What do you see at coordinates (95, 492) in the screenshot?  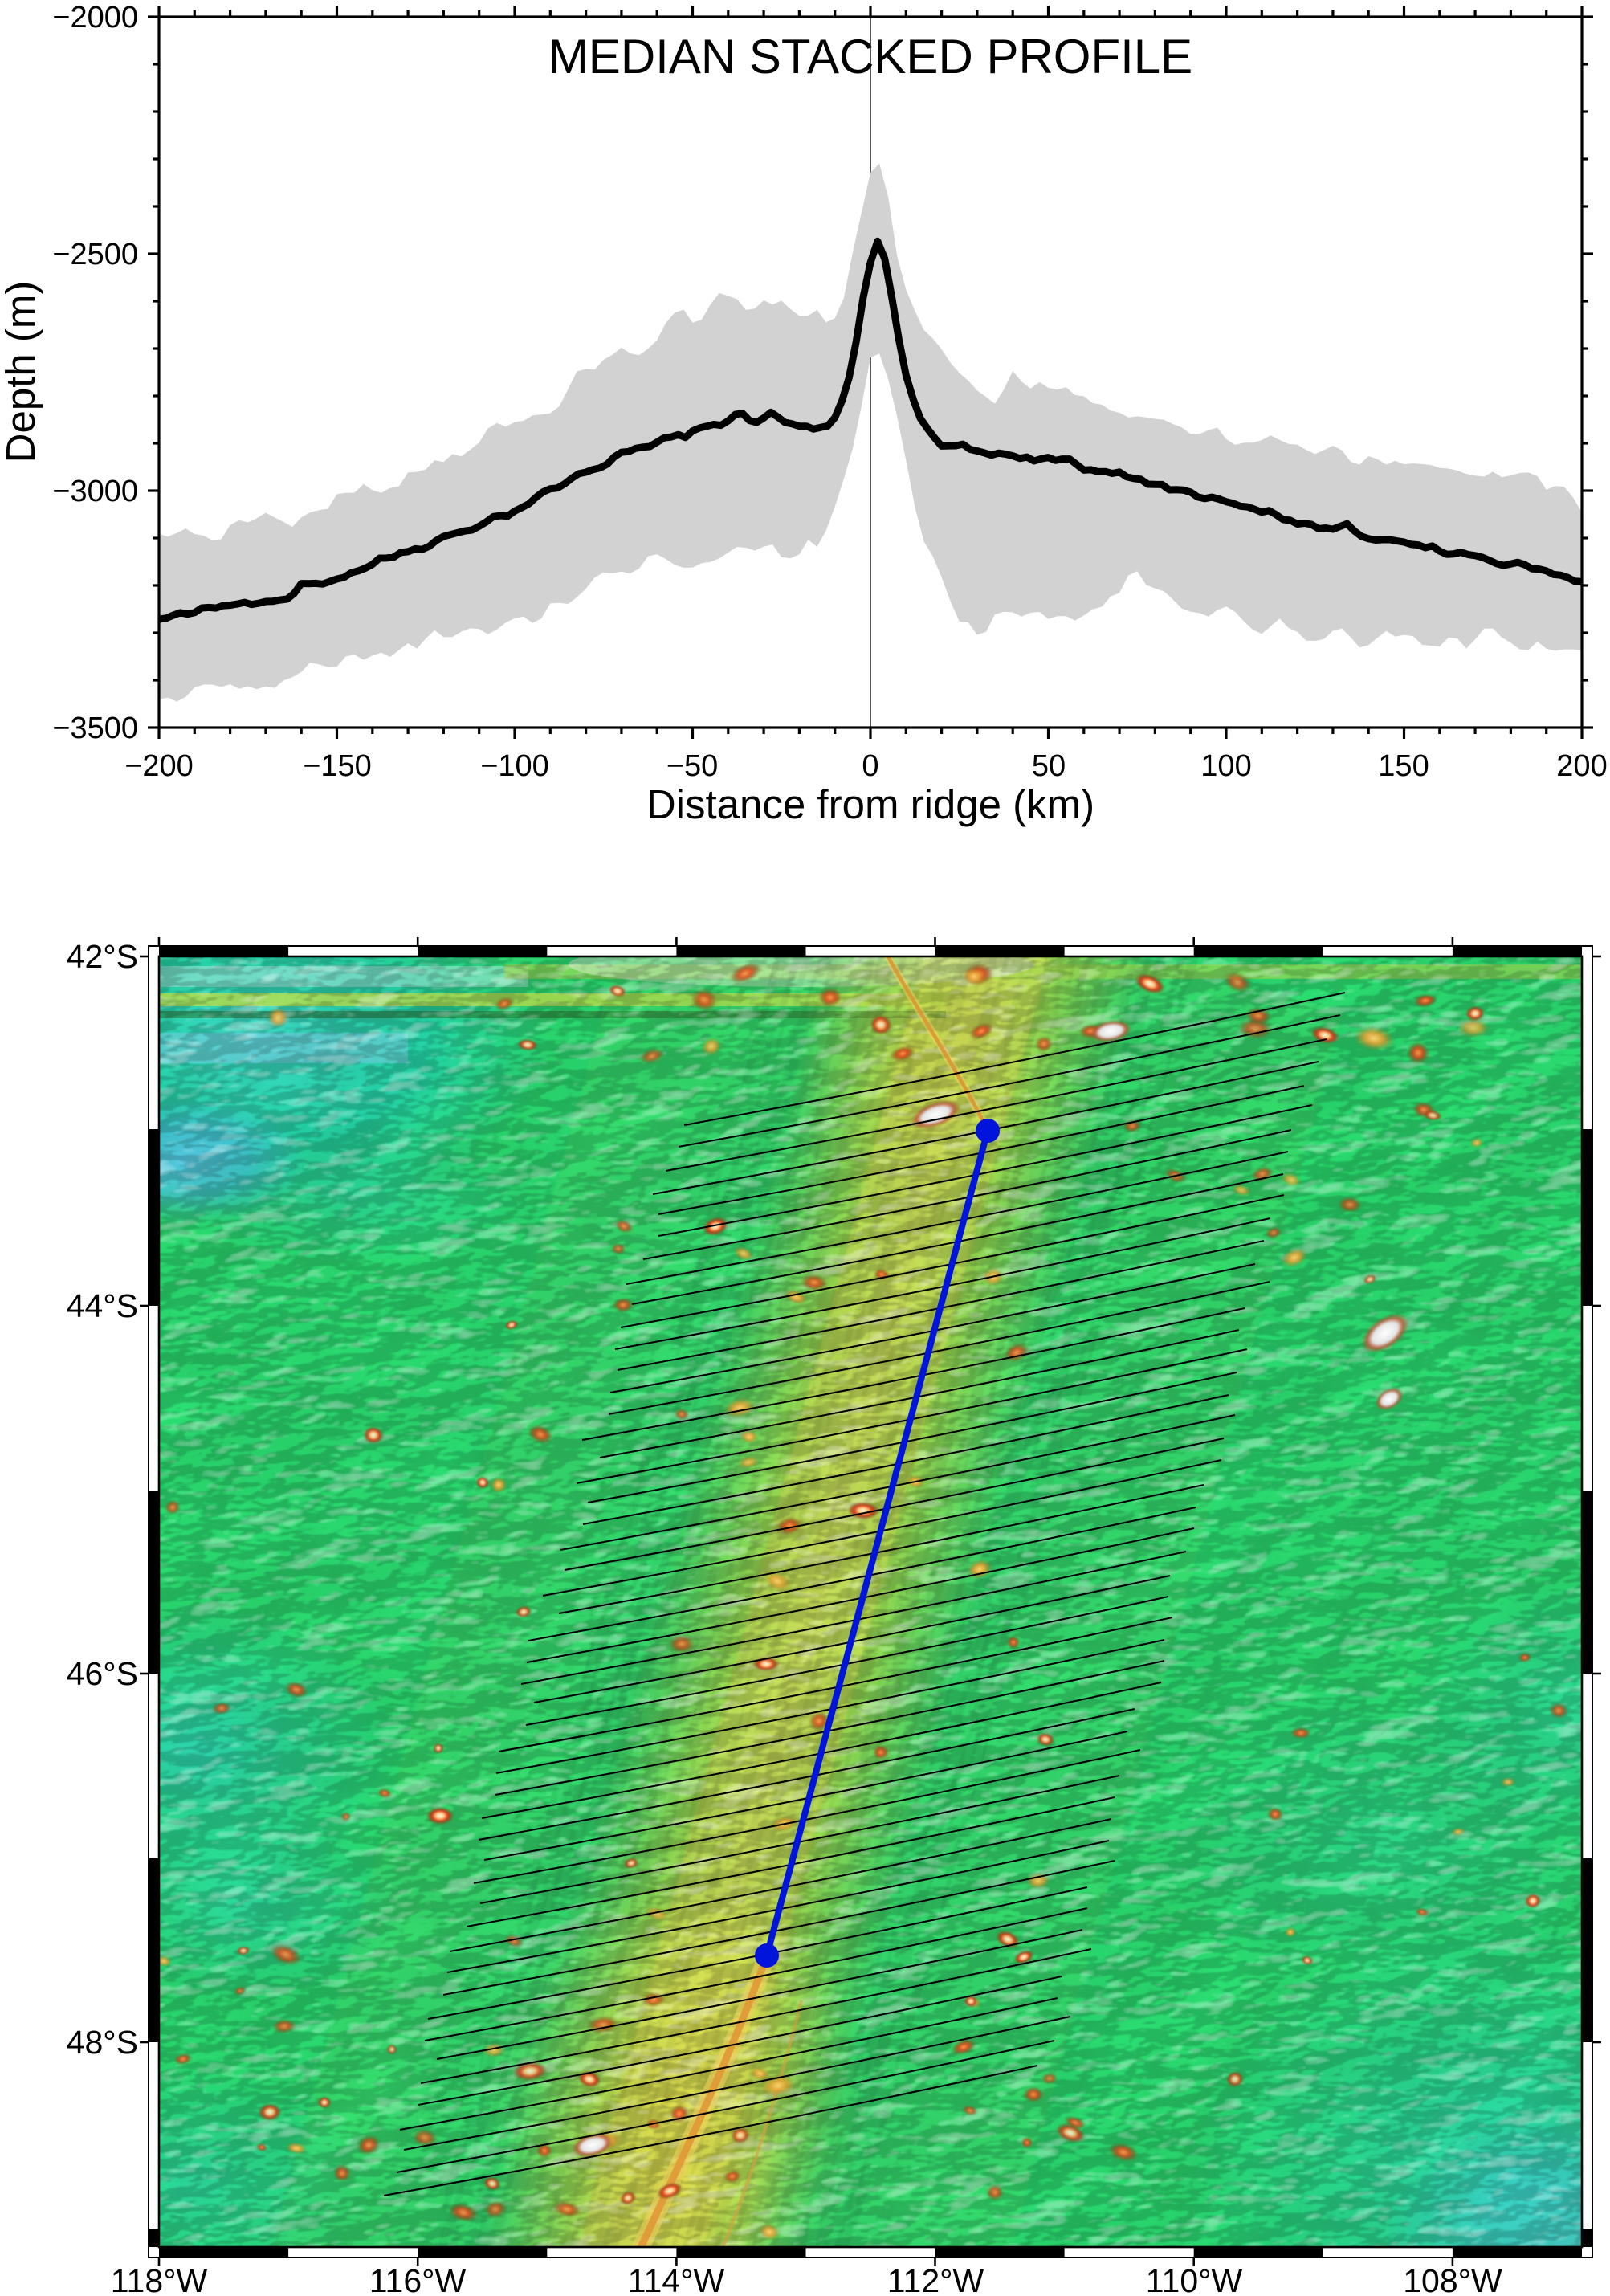 I see `svg-text: −3000` at bounding box center [95, 492].